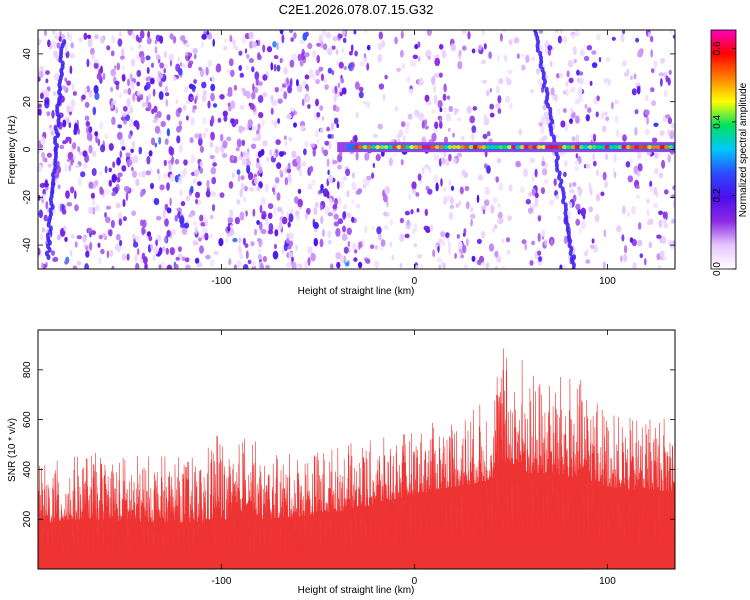 The image size is (750, 600). I want to click on y-tick-label: 200, so click(27, 518).